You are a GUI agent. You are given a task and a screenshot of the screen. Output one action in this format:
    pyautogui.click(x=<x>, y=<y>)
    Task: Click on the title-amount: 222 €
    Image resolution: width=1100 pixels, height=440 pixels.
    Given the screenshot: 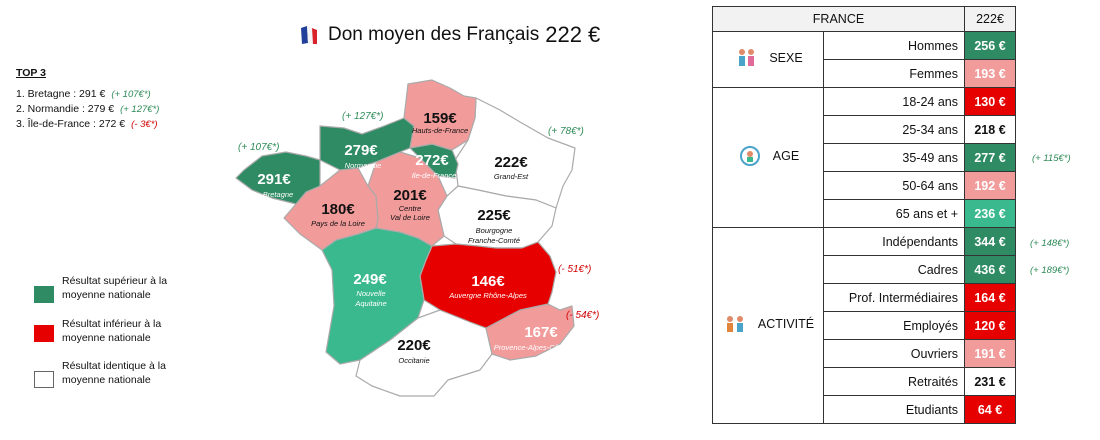 What is the action you would take?
    pyautogui.click(x=573, y=34)
    